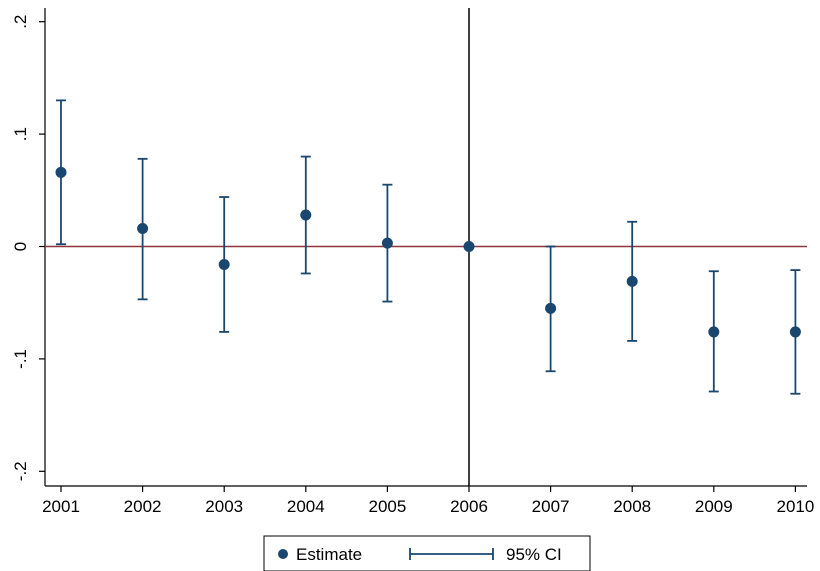 Image resolution: width=820 pixels, height=571 pixels. I want to click on x-tick-label: 2009, so click(714, 506).